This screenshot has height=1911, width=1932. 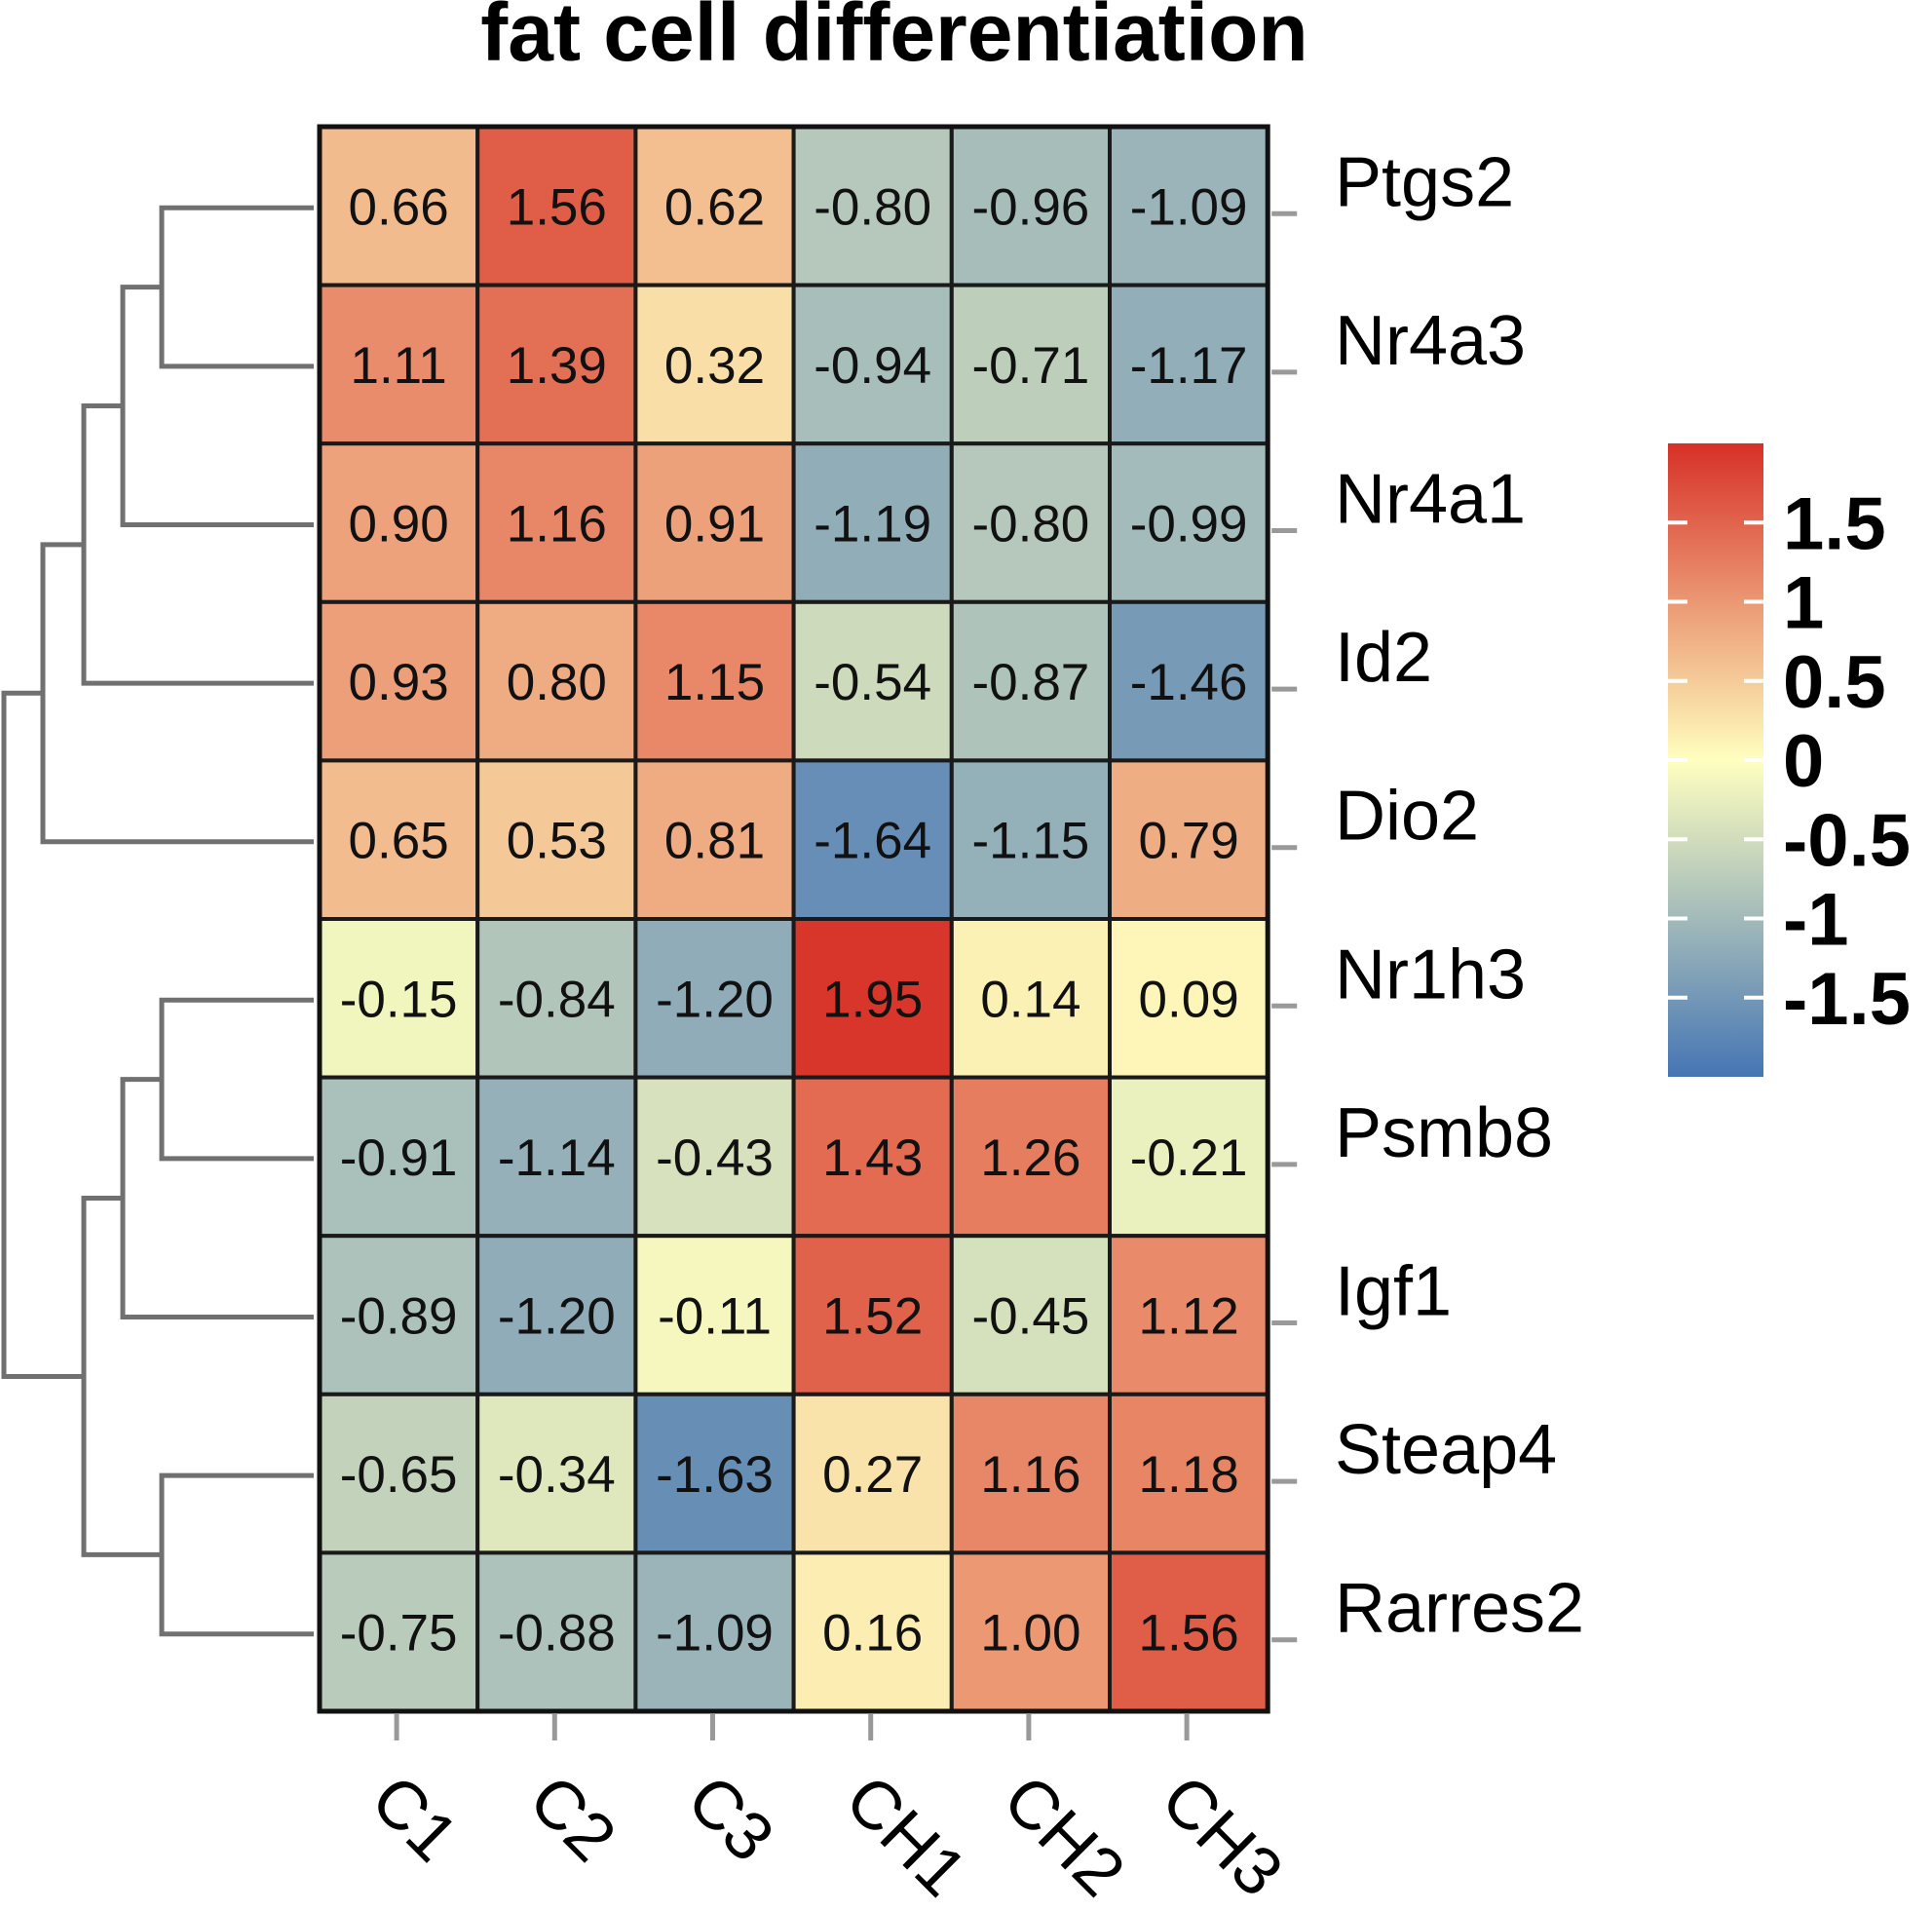 What do you see at coordinates (1444, 1133) in the screenshot?
I see `row-label-Psmb8: Psmb8` at bounding box center [1444, 1133].